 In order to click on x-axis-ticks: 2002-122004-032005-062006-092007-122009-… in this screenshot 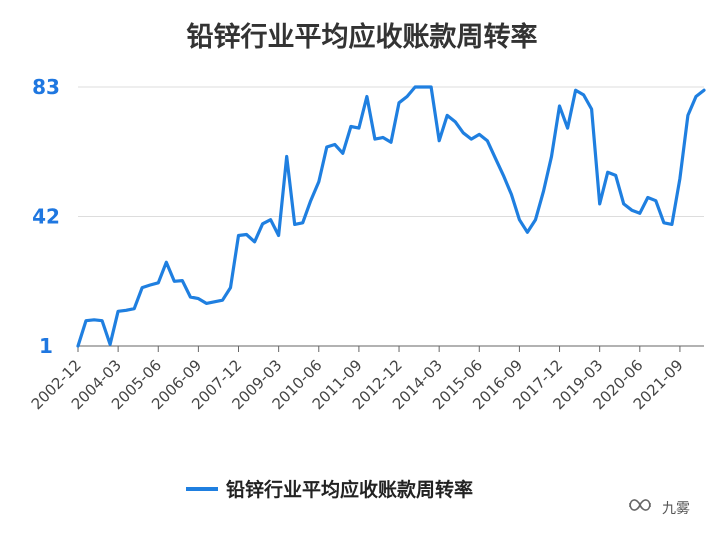, I will do `click(357, 384)`.